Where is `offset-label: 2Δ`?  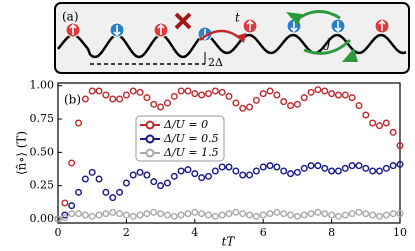
offset-label: 2Δ is located at coordinates (215, 62).